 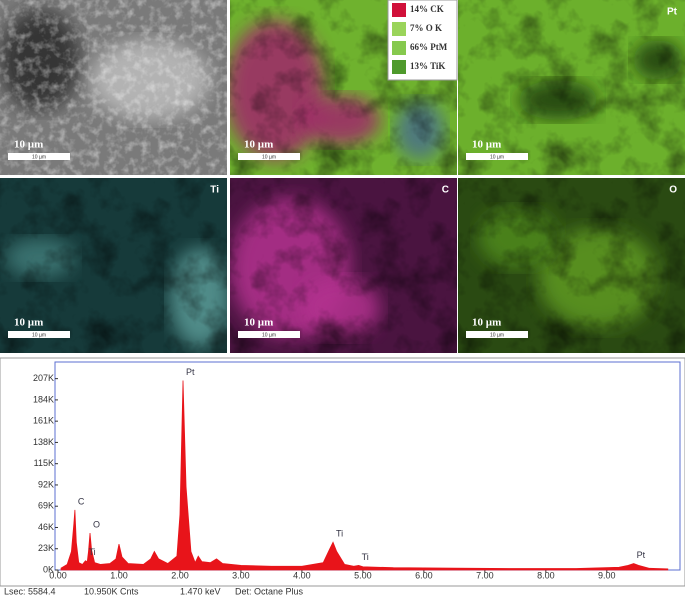 I want to click on element-label: O, so click(x=673, y=190).